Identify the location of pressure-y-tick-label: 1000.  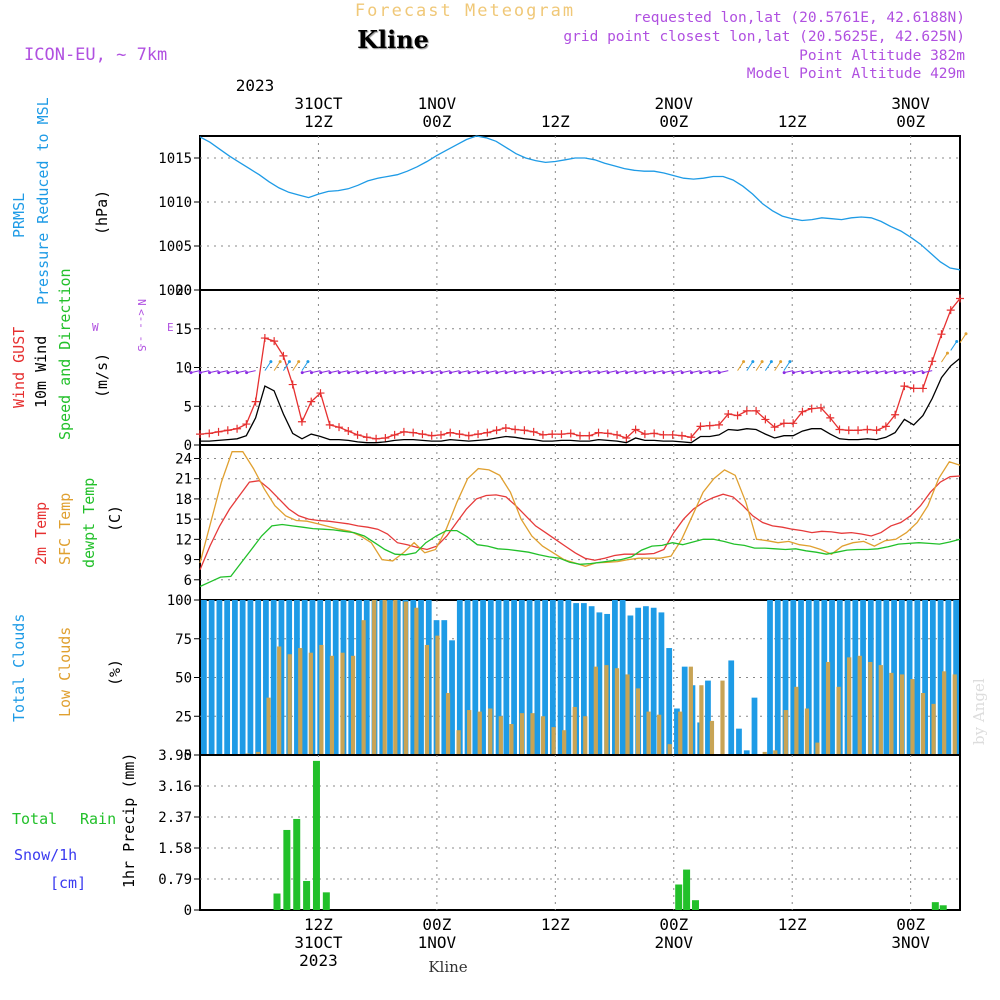
(175, 291).